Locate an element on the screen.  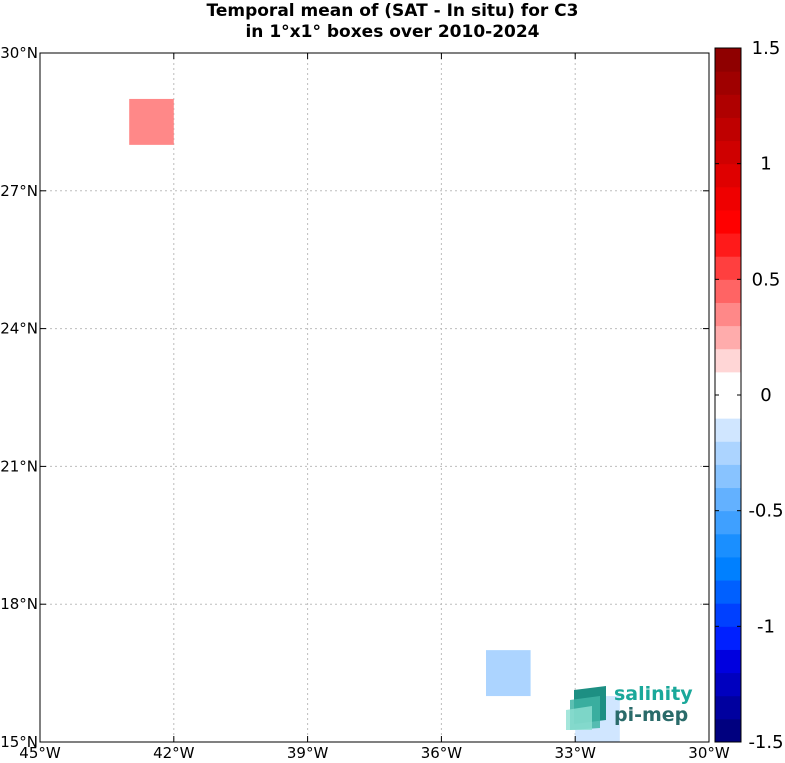
x-tick-label: 42°W is located at coordinates (174, 753).